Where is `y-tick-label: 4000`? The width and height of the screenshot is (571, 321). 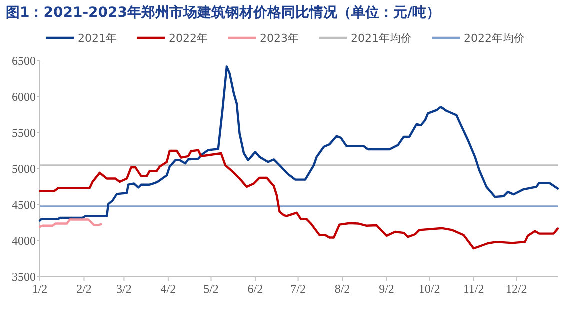 y-tick-label: 4000 is located at coordinates (24, 241).